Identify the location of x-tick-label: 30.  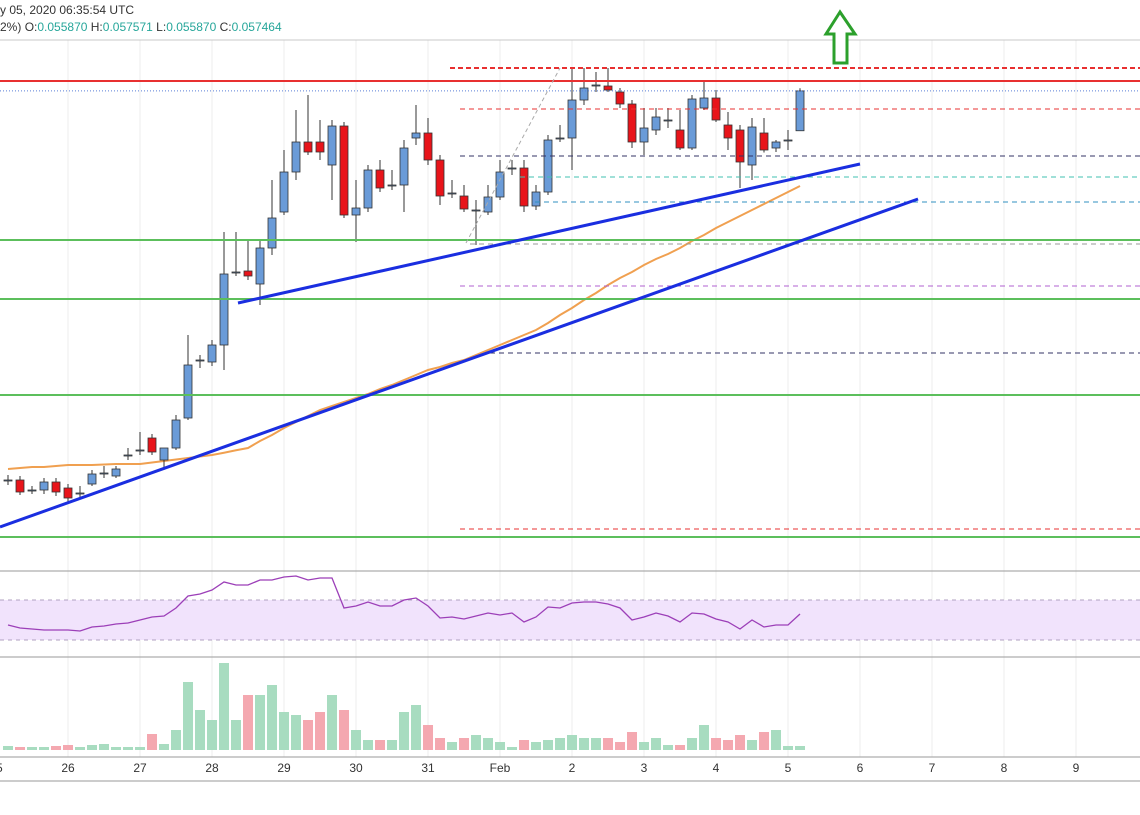
(356, 768).